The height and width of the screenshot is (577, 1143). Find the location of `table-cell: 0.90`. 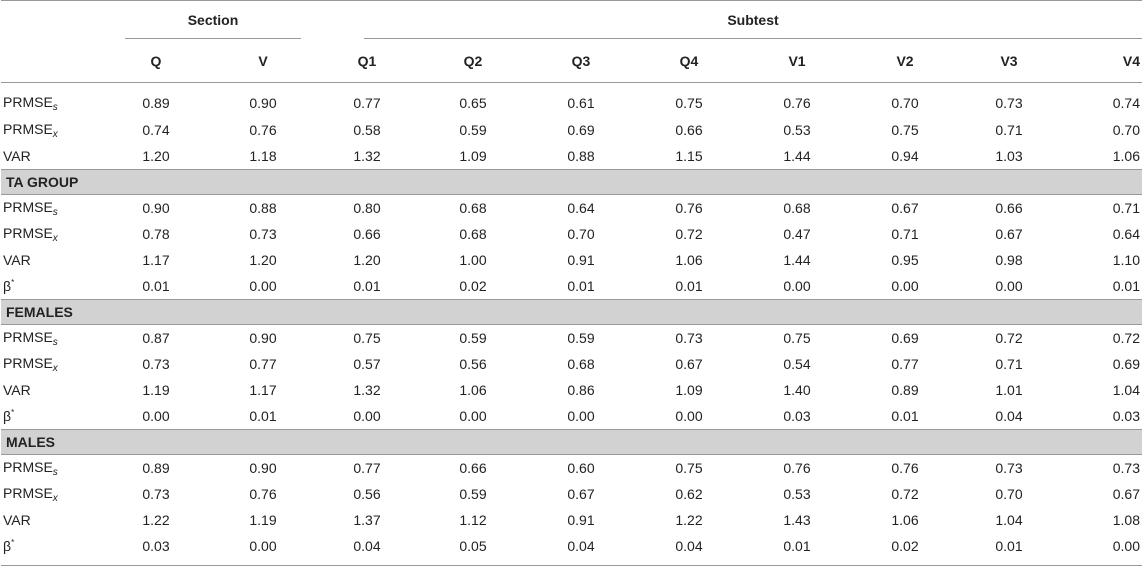

table-cell: 0.90 is located at coordinates (156, 208).